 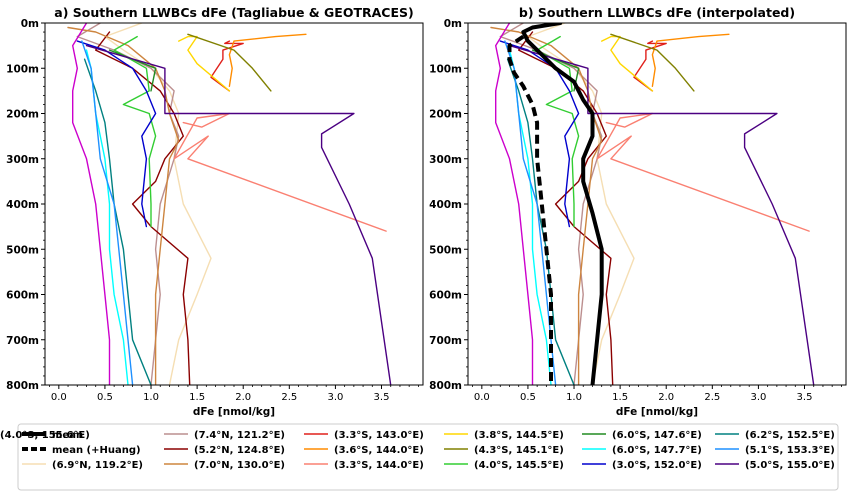 What do you see at coordinates (657, 12) in the screenshot?
I see `chart-title: b) Southern LLWBCs dFe (interpolated)` at bounding box center [657, 12].